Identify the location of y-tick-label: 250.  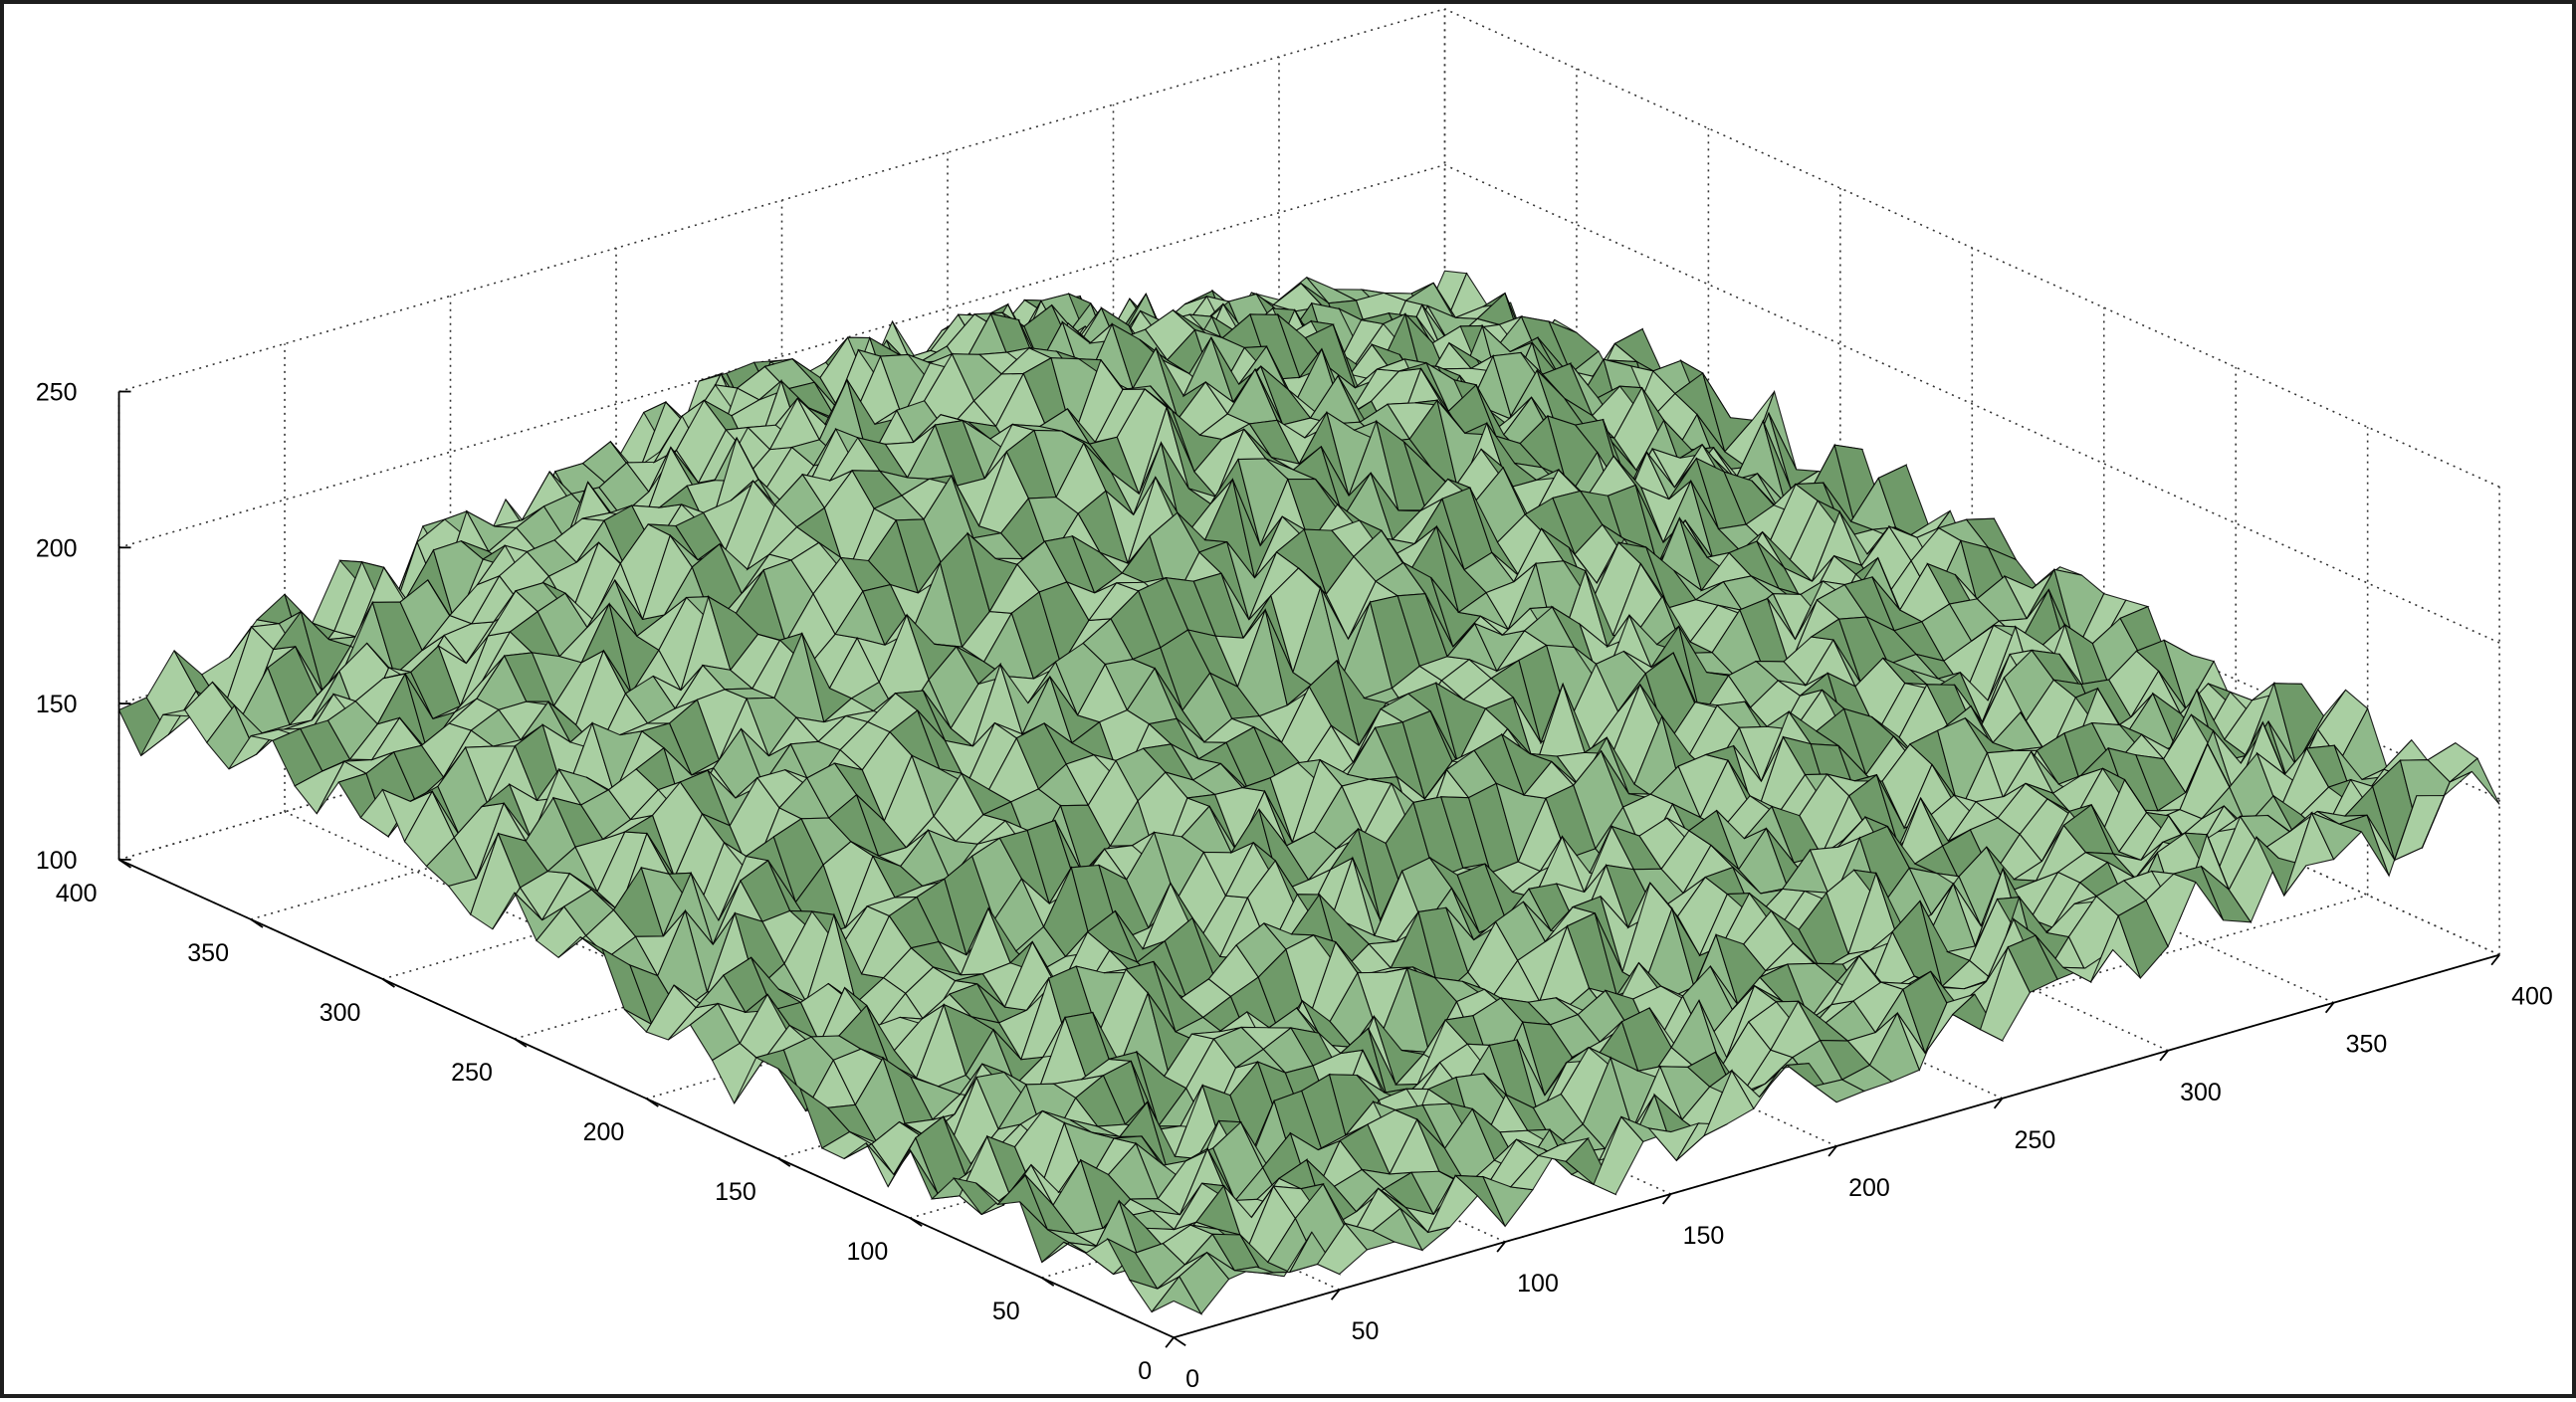
(472, 1073).